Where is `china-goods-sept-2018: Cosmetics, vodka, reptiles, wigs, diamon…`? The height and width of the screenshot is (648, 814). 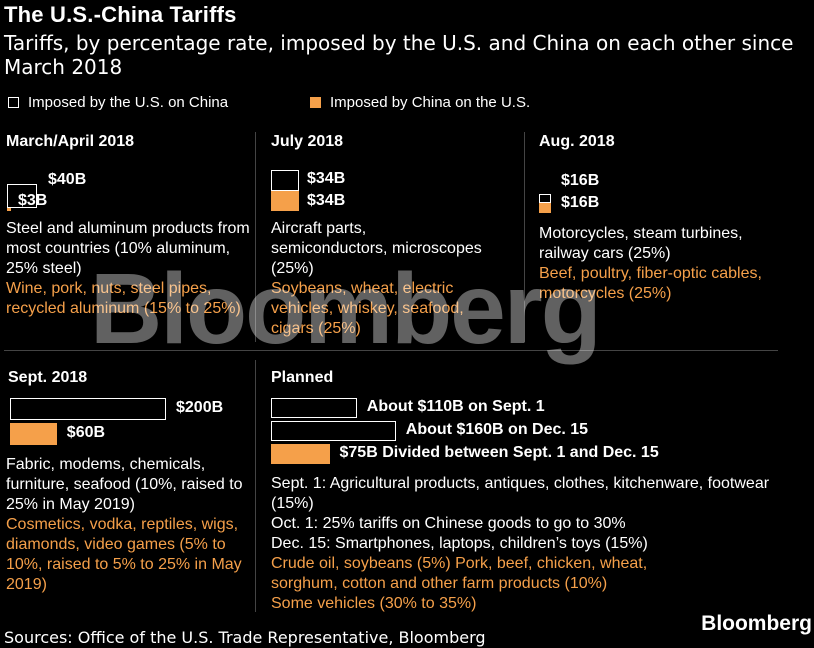
china-goods-sept-2018: Cosmetics, vodka, reptiles, wigs, diamon… is located at coordinates (124, 554).